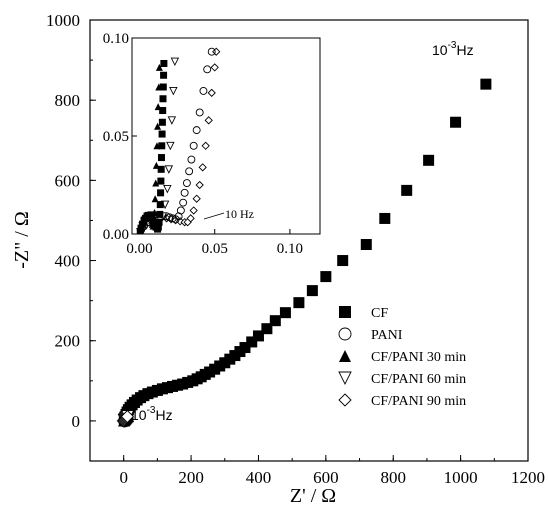  I want to click on inset-data-points, so click(178, 140).